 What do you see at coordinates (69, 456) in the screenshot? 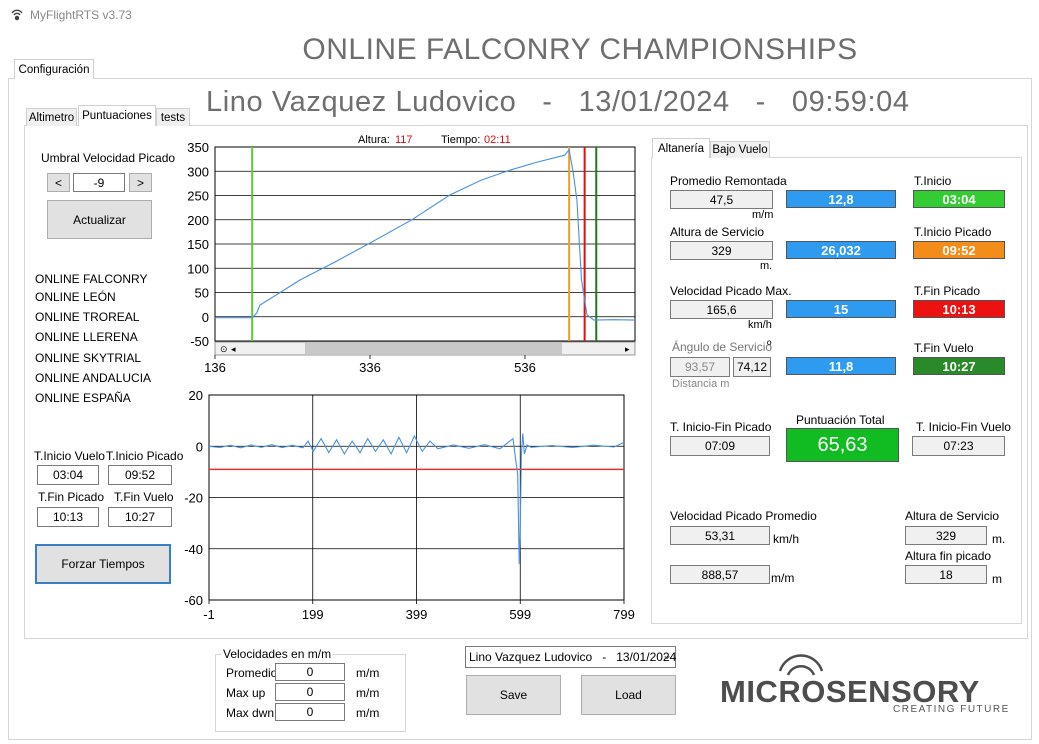
I see `time-label: T.Inicio Vuelo` at bounding box center [69, 456].